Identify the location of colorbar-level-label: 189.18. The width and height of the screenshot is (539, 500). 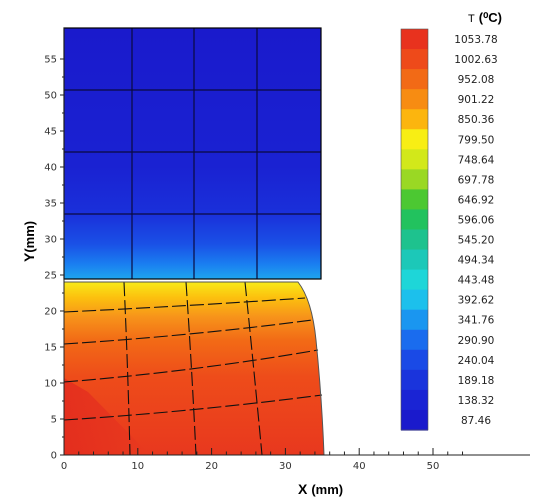
(476, 381).